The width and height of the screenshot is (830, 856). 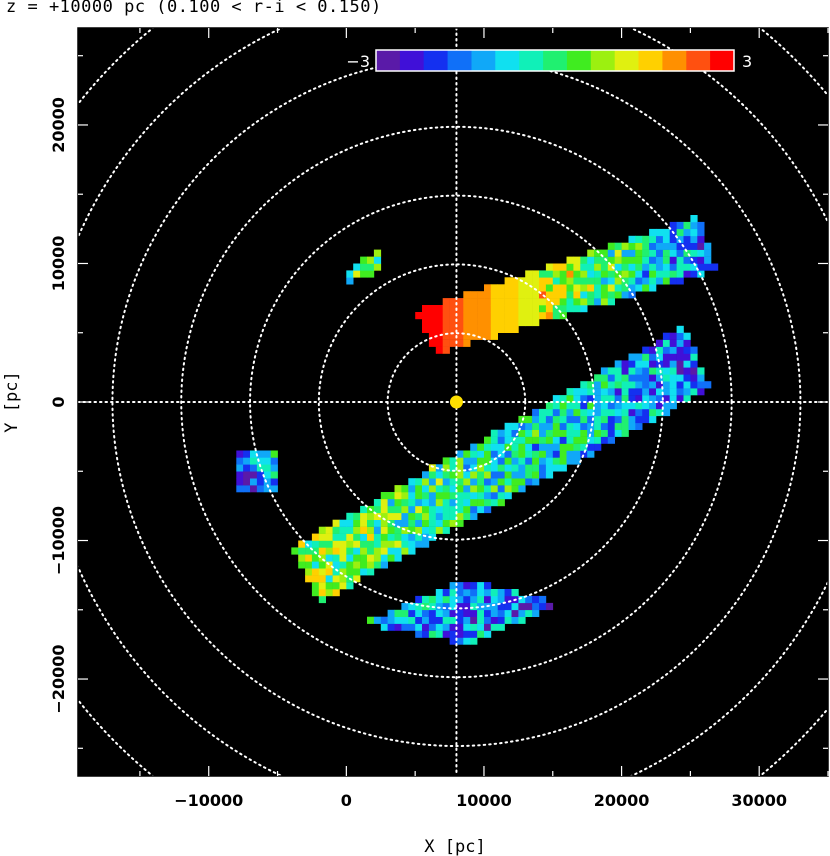 What do you see at coordinates (346, 800) in the screenshot?
I see `x-tick-label: 0` at bounding box center [346, 800].